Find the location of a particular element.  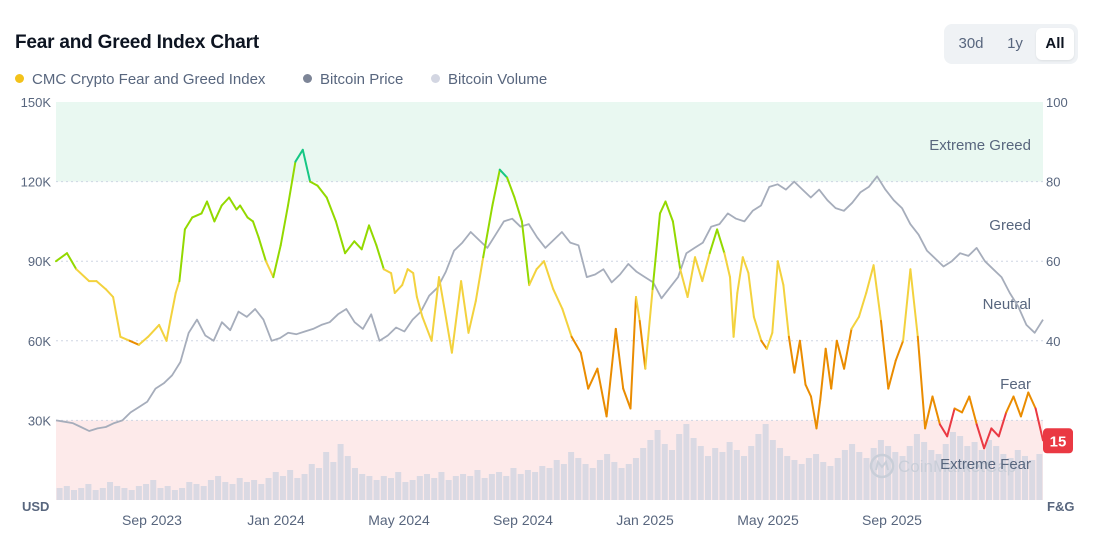

time-range-selector: 30d 1y All is located at coordinates (1011, 44).